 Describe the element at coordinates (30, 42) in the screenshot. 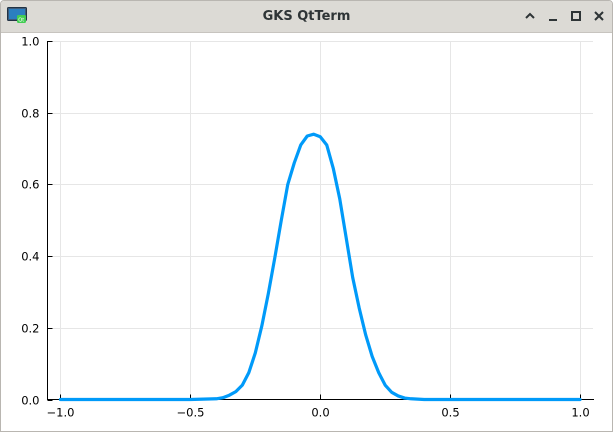

I see `y-tick-label: 1.0` at that location.